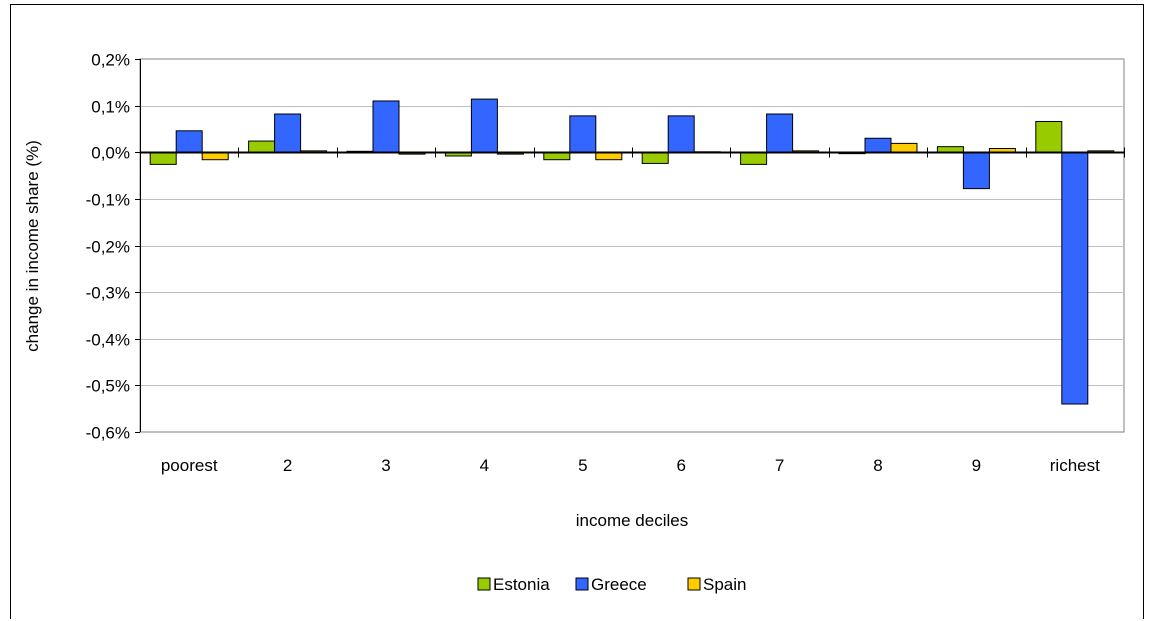 The image size is (1154, 621). I want to click on y-tick-label: 0,0%, so click(110, 153).